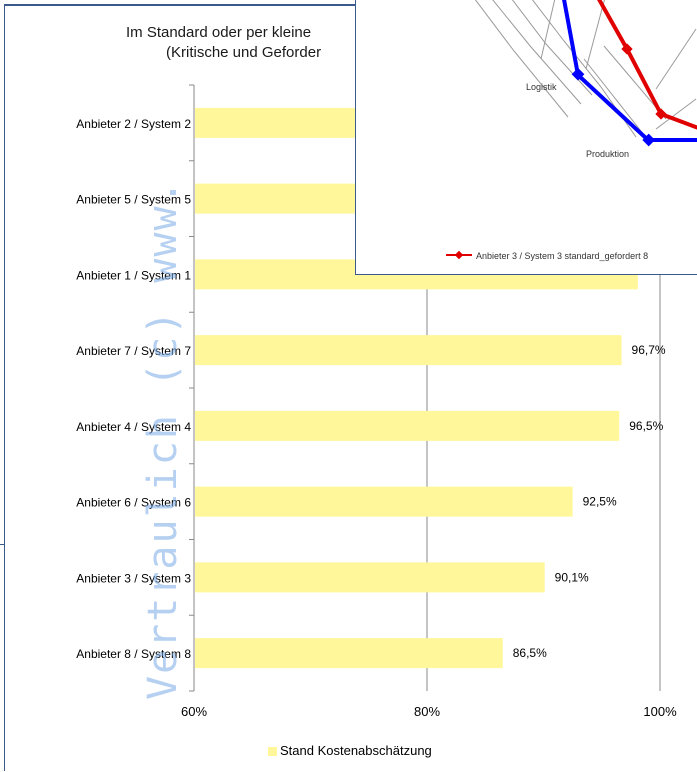  I want to click on chart-legend: Stand Kostenabschätzung, so click(350, 750).